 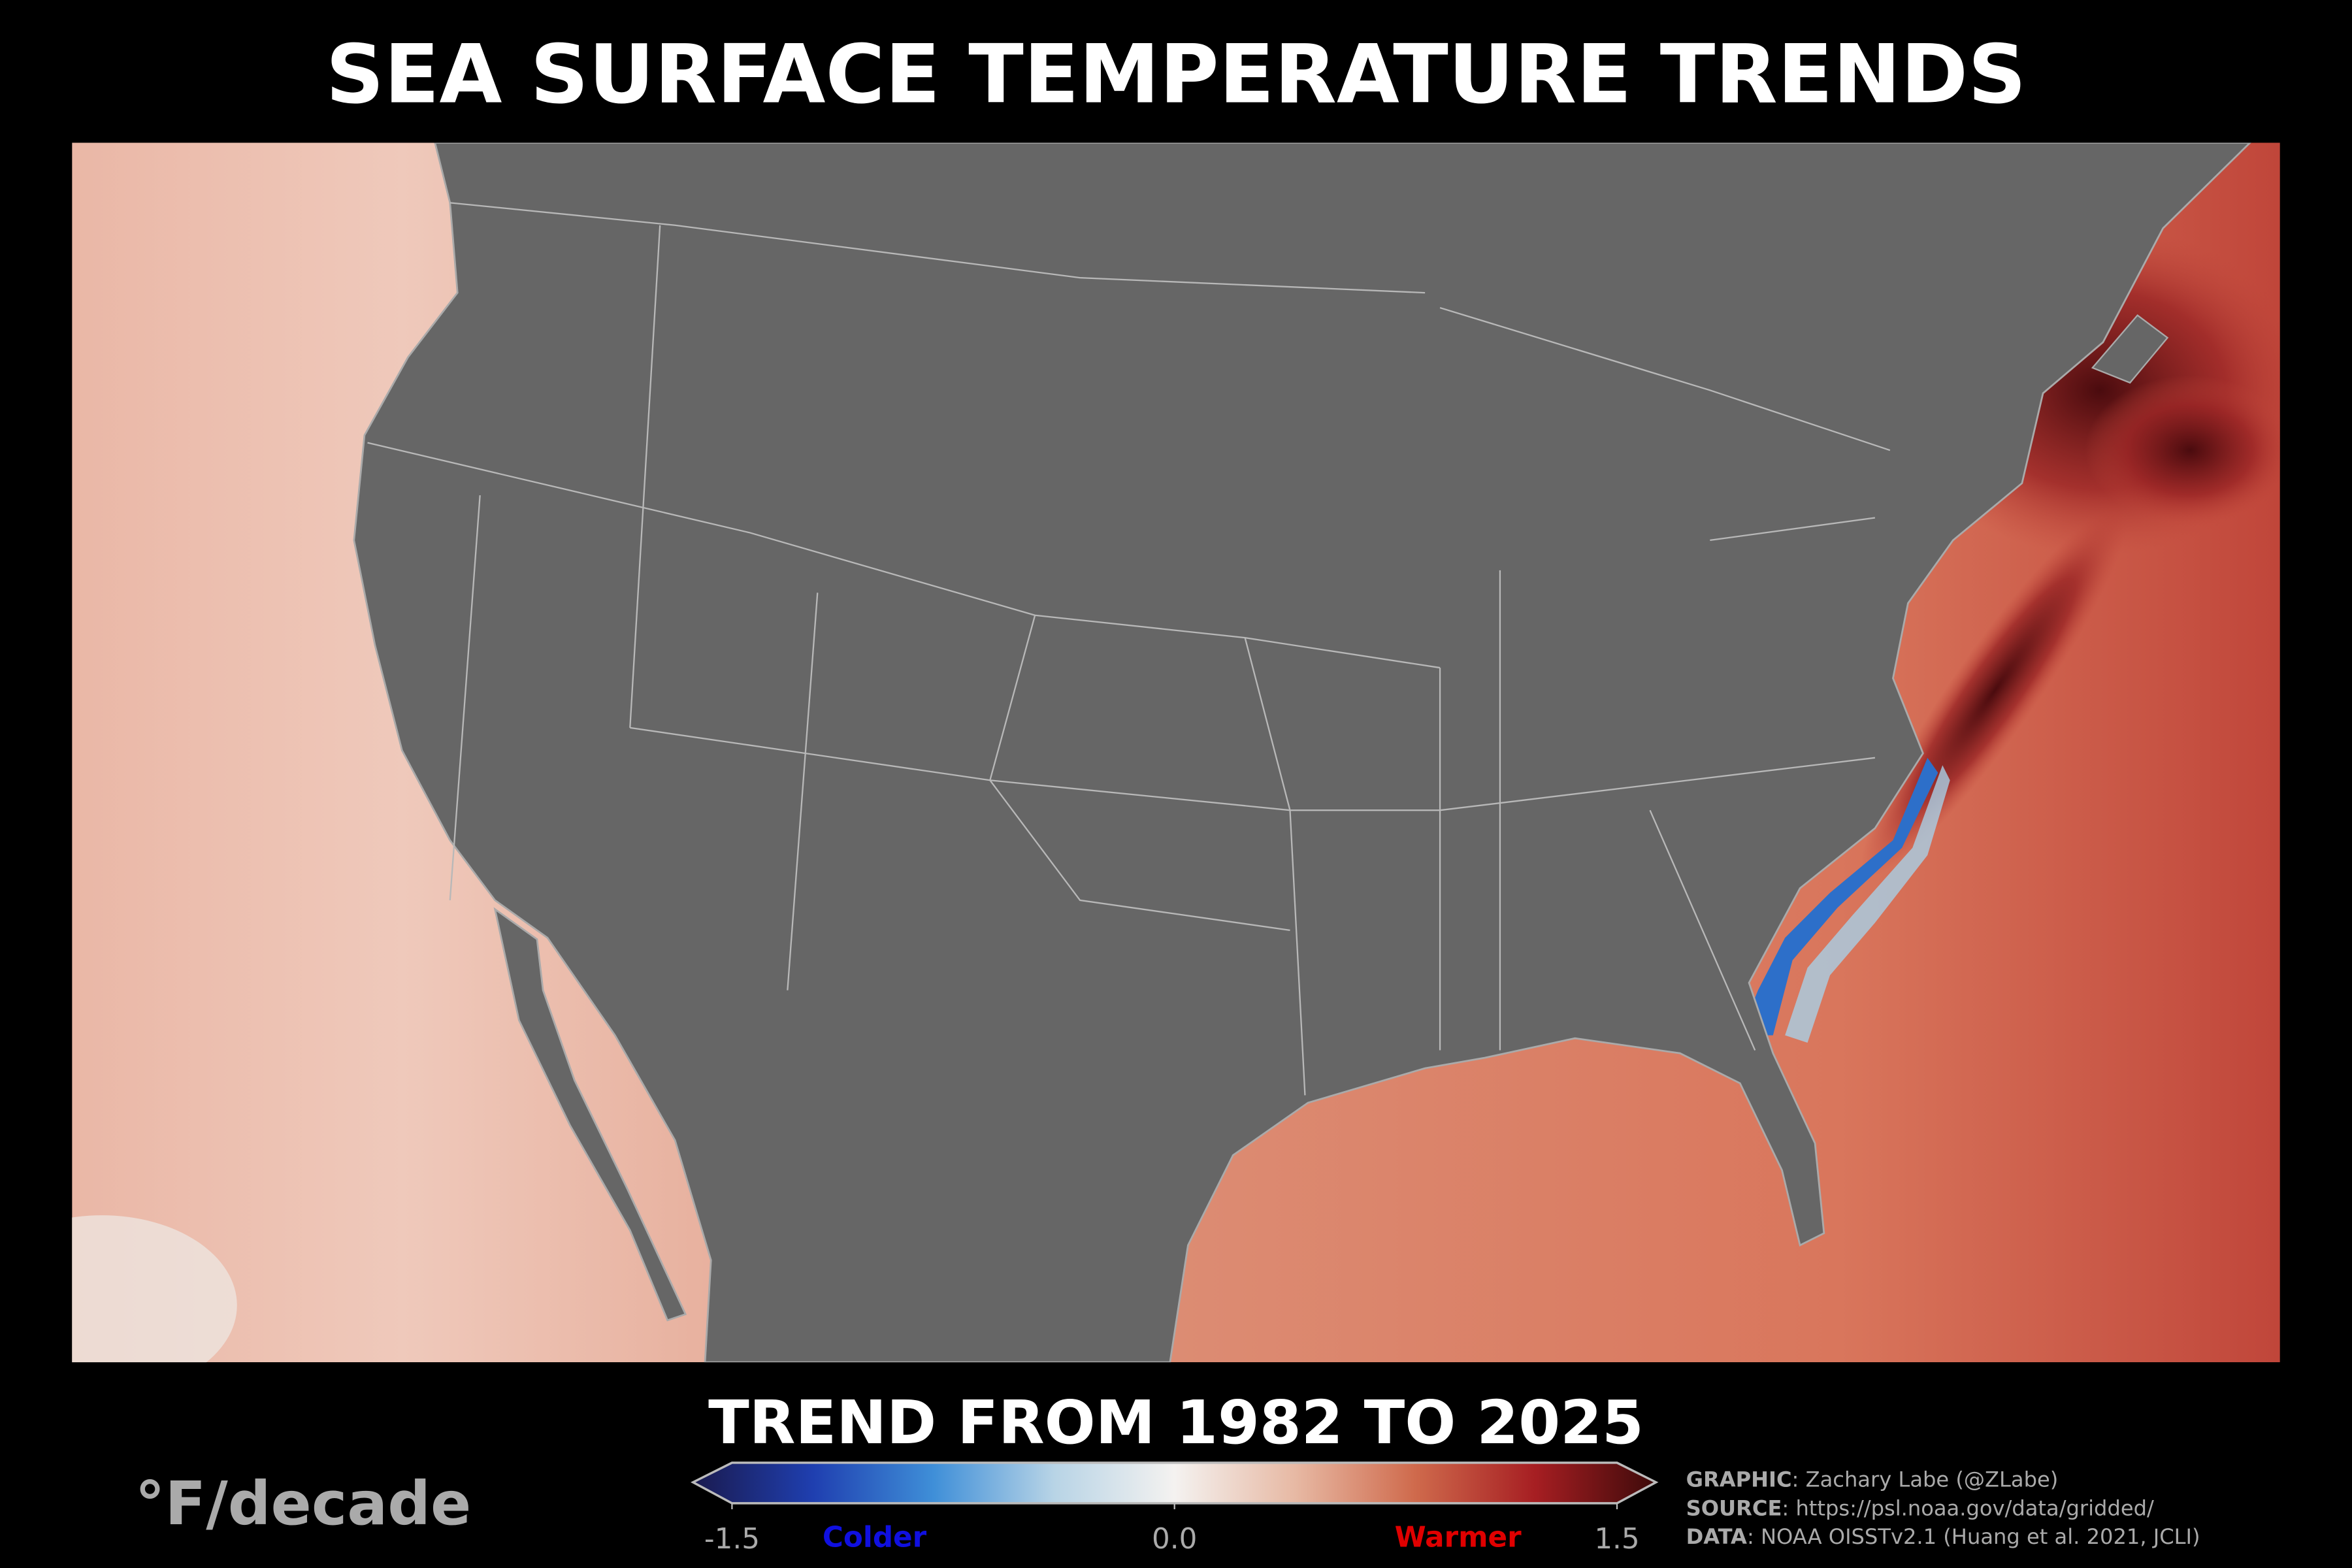 I want to click on colorbar-tick-label: 1.5, so click(x=1616, y=1539).